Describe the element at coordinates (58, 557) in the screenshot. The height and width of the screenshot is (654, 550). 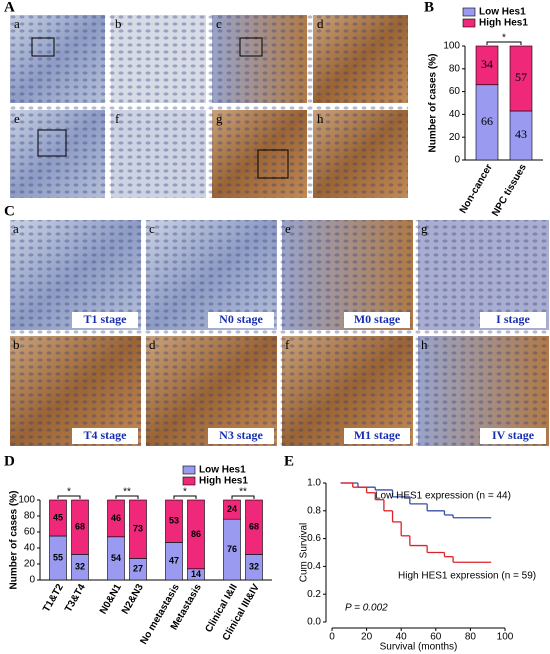
I see `value-label: 55` at that location.